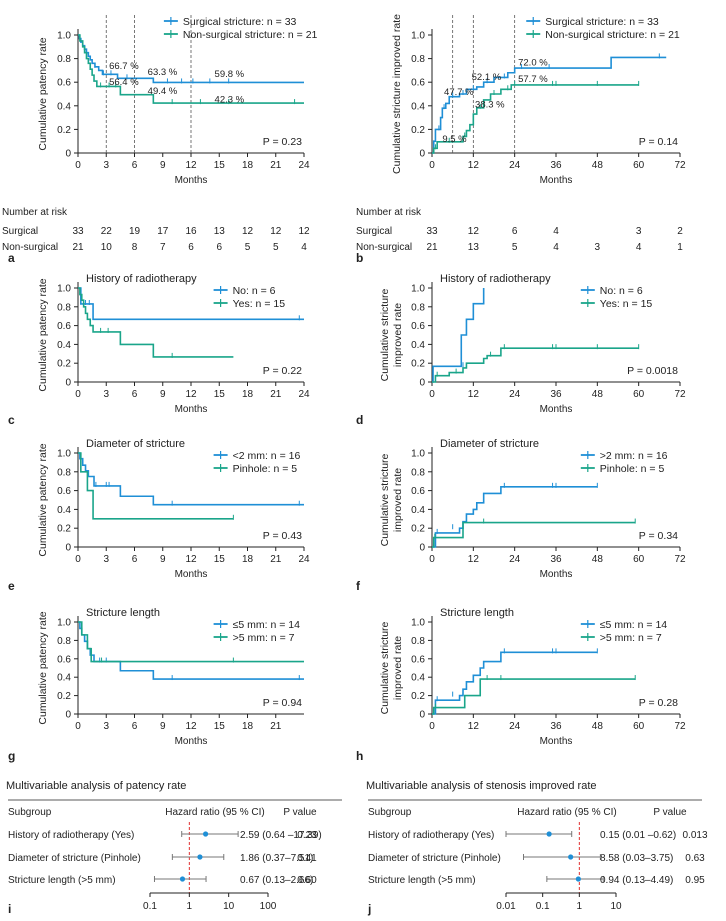  Describe the element at coordinates (458, 335) in the screenshot. I see `km-curve-no` at that location.